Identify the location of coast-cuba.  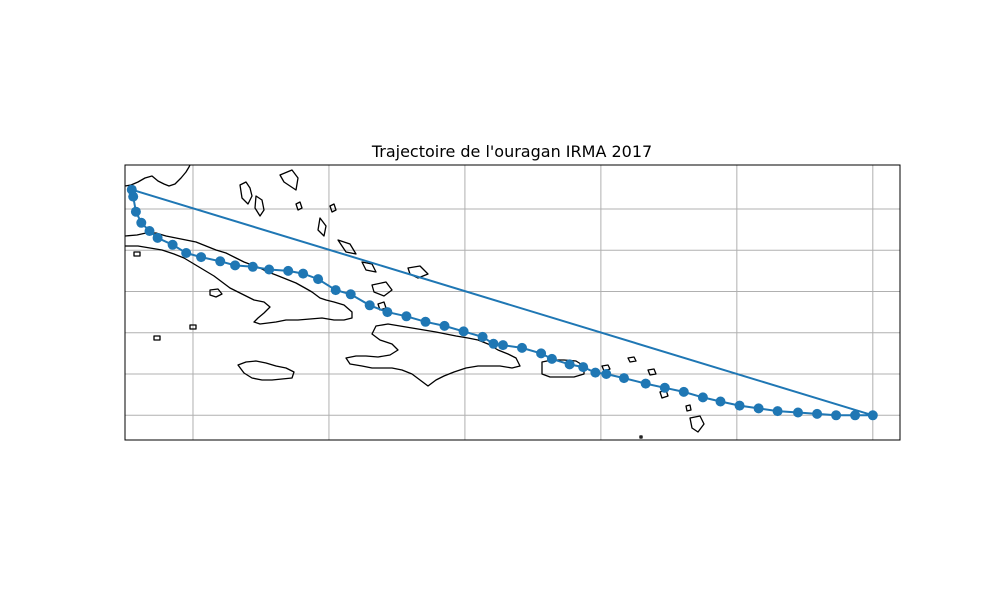
(239, 278).